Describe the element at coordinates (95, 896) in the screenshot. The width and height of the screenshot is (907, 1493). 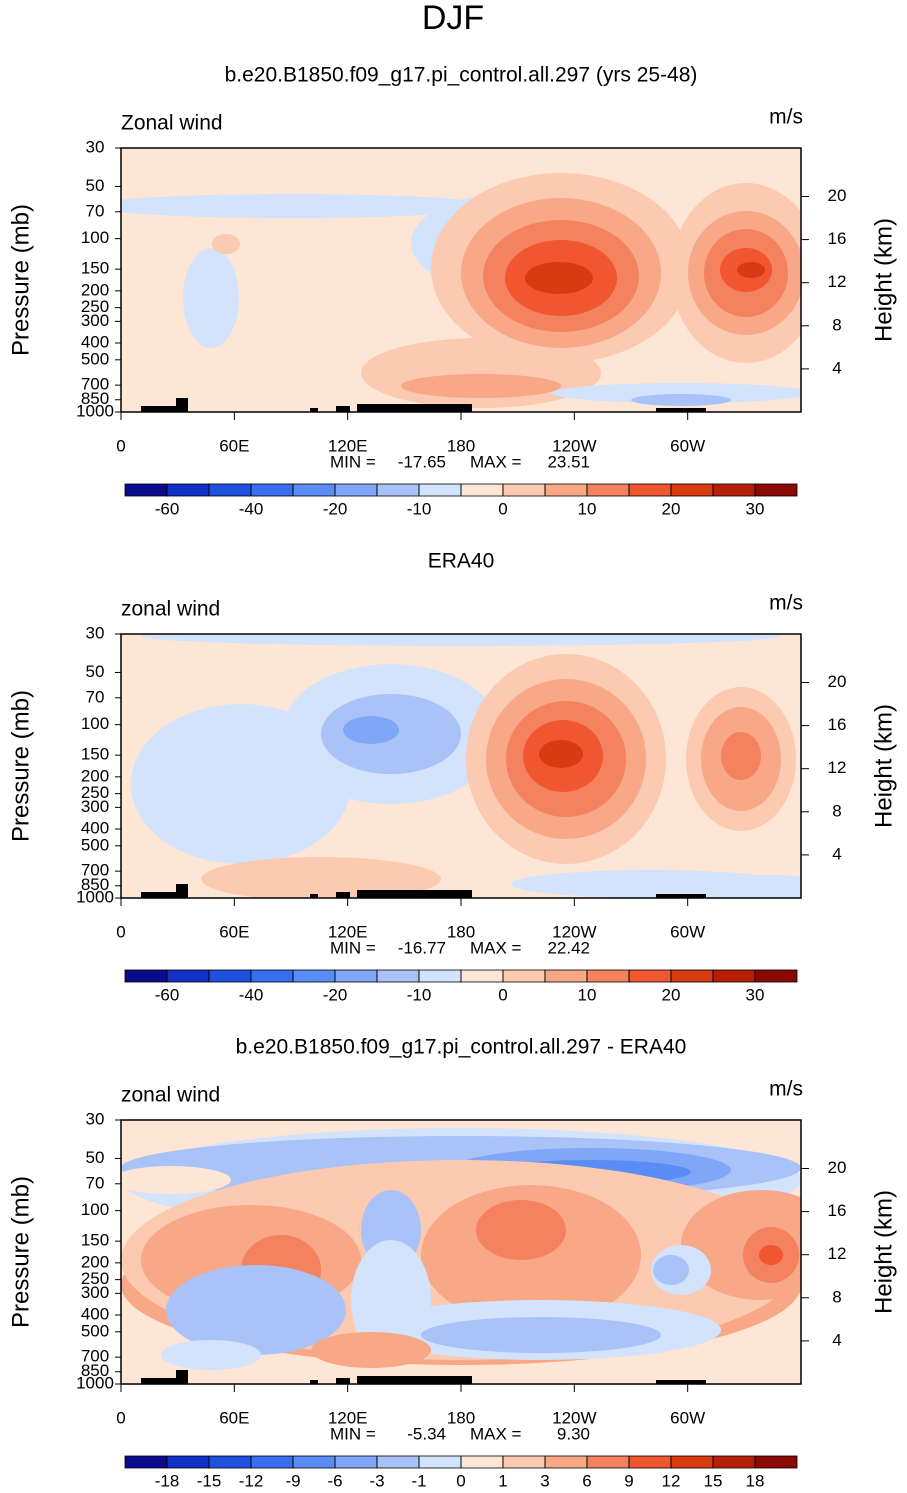
I see `y-tick-label: 1000` at that location.